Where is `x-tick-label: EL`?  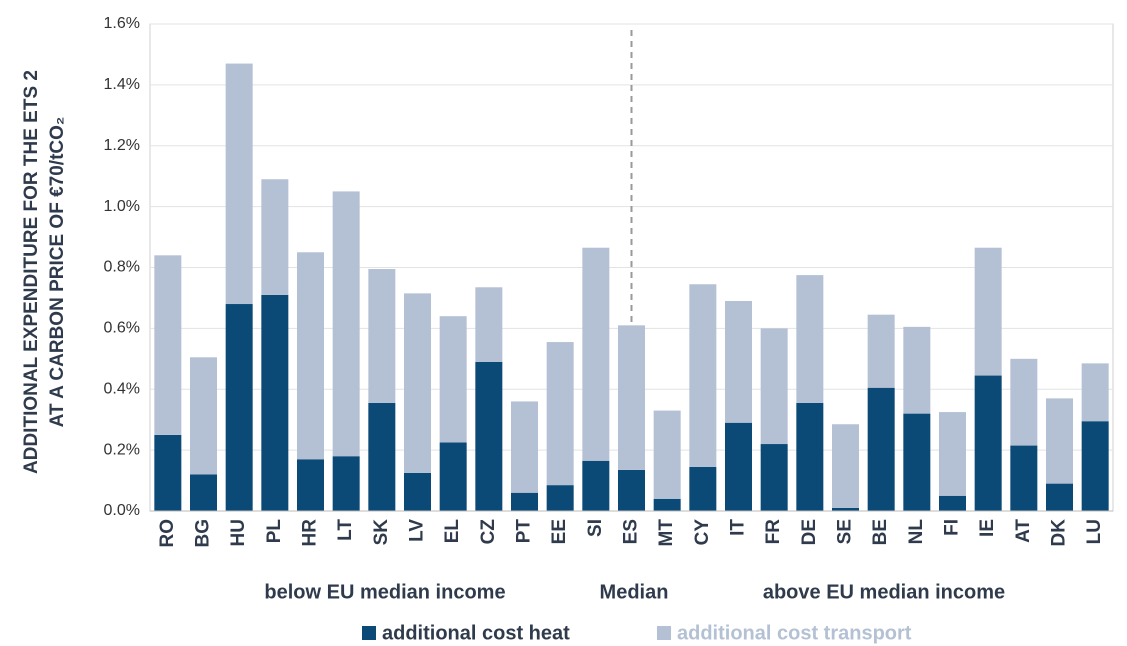 x-tick-label: EL is located at coordinates (452, 531).